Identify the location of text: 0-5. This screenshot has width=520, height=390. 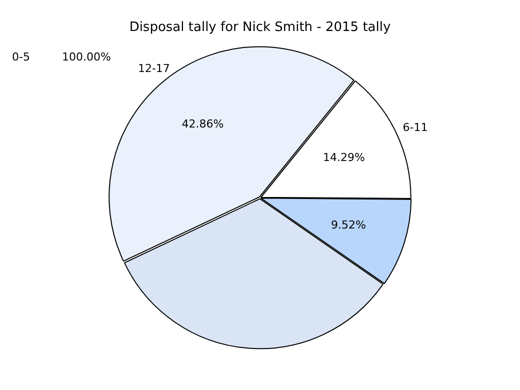
(21, 57).